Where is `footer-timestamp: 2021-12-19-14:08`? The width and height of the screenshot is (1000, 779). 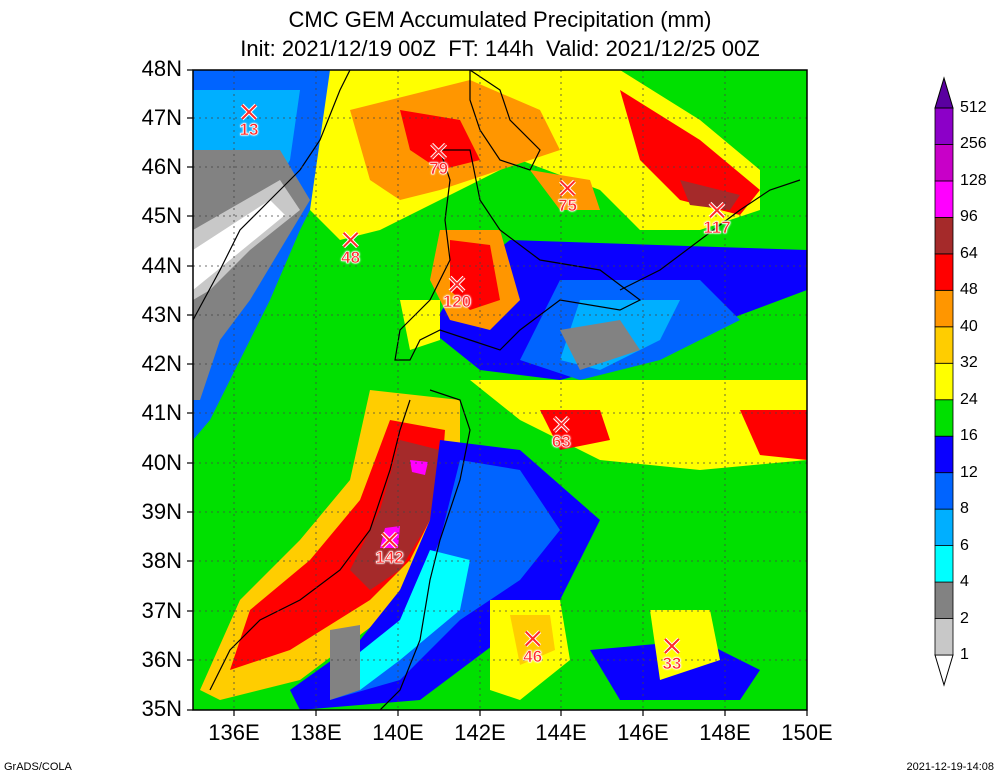
footer-timestamp: 2021-12-19-14:08 is located at coordinates (950, 767).